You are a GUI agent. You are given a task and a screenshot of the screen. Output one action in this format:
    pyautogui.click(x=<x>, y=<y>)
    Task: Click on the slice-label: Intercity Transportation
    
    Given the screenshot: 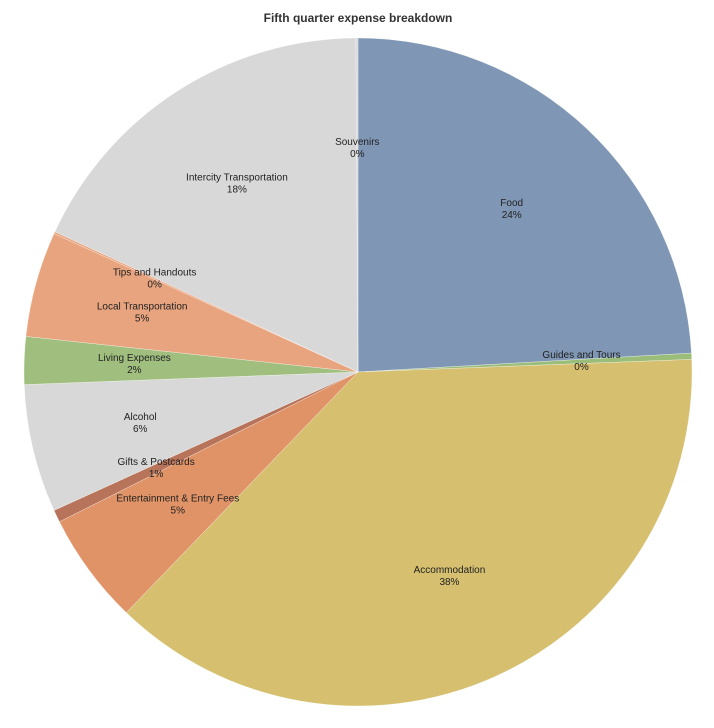 What is the action you would take?
    pyautogui.click(x=237, y=177)
    